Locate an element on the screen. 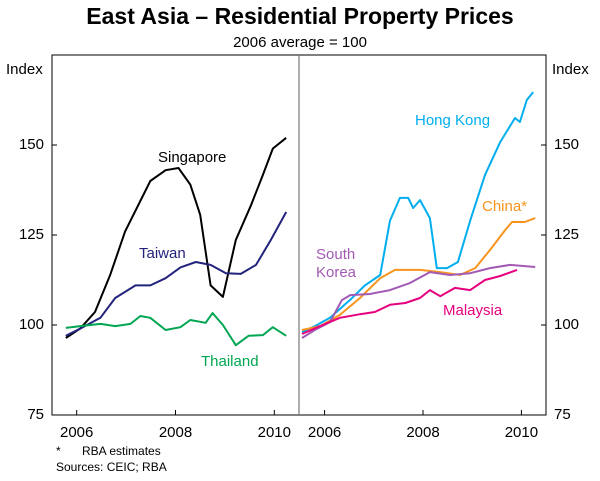  note-text: RBA estimates is located at coordinates (121, 451).